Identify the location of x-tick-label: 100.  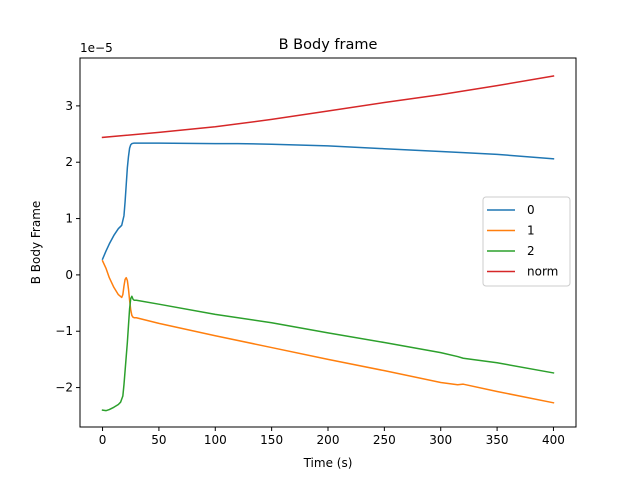
(215, 440).